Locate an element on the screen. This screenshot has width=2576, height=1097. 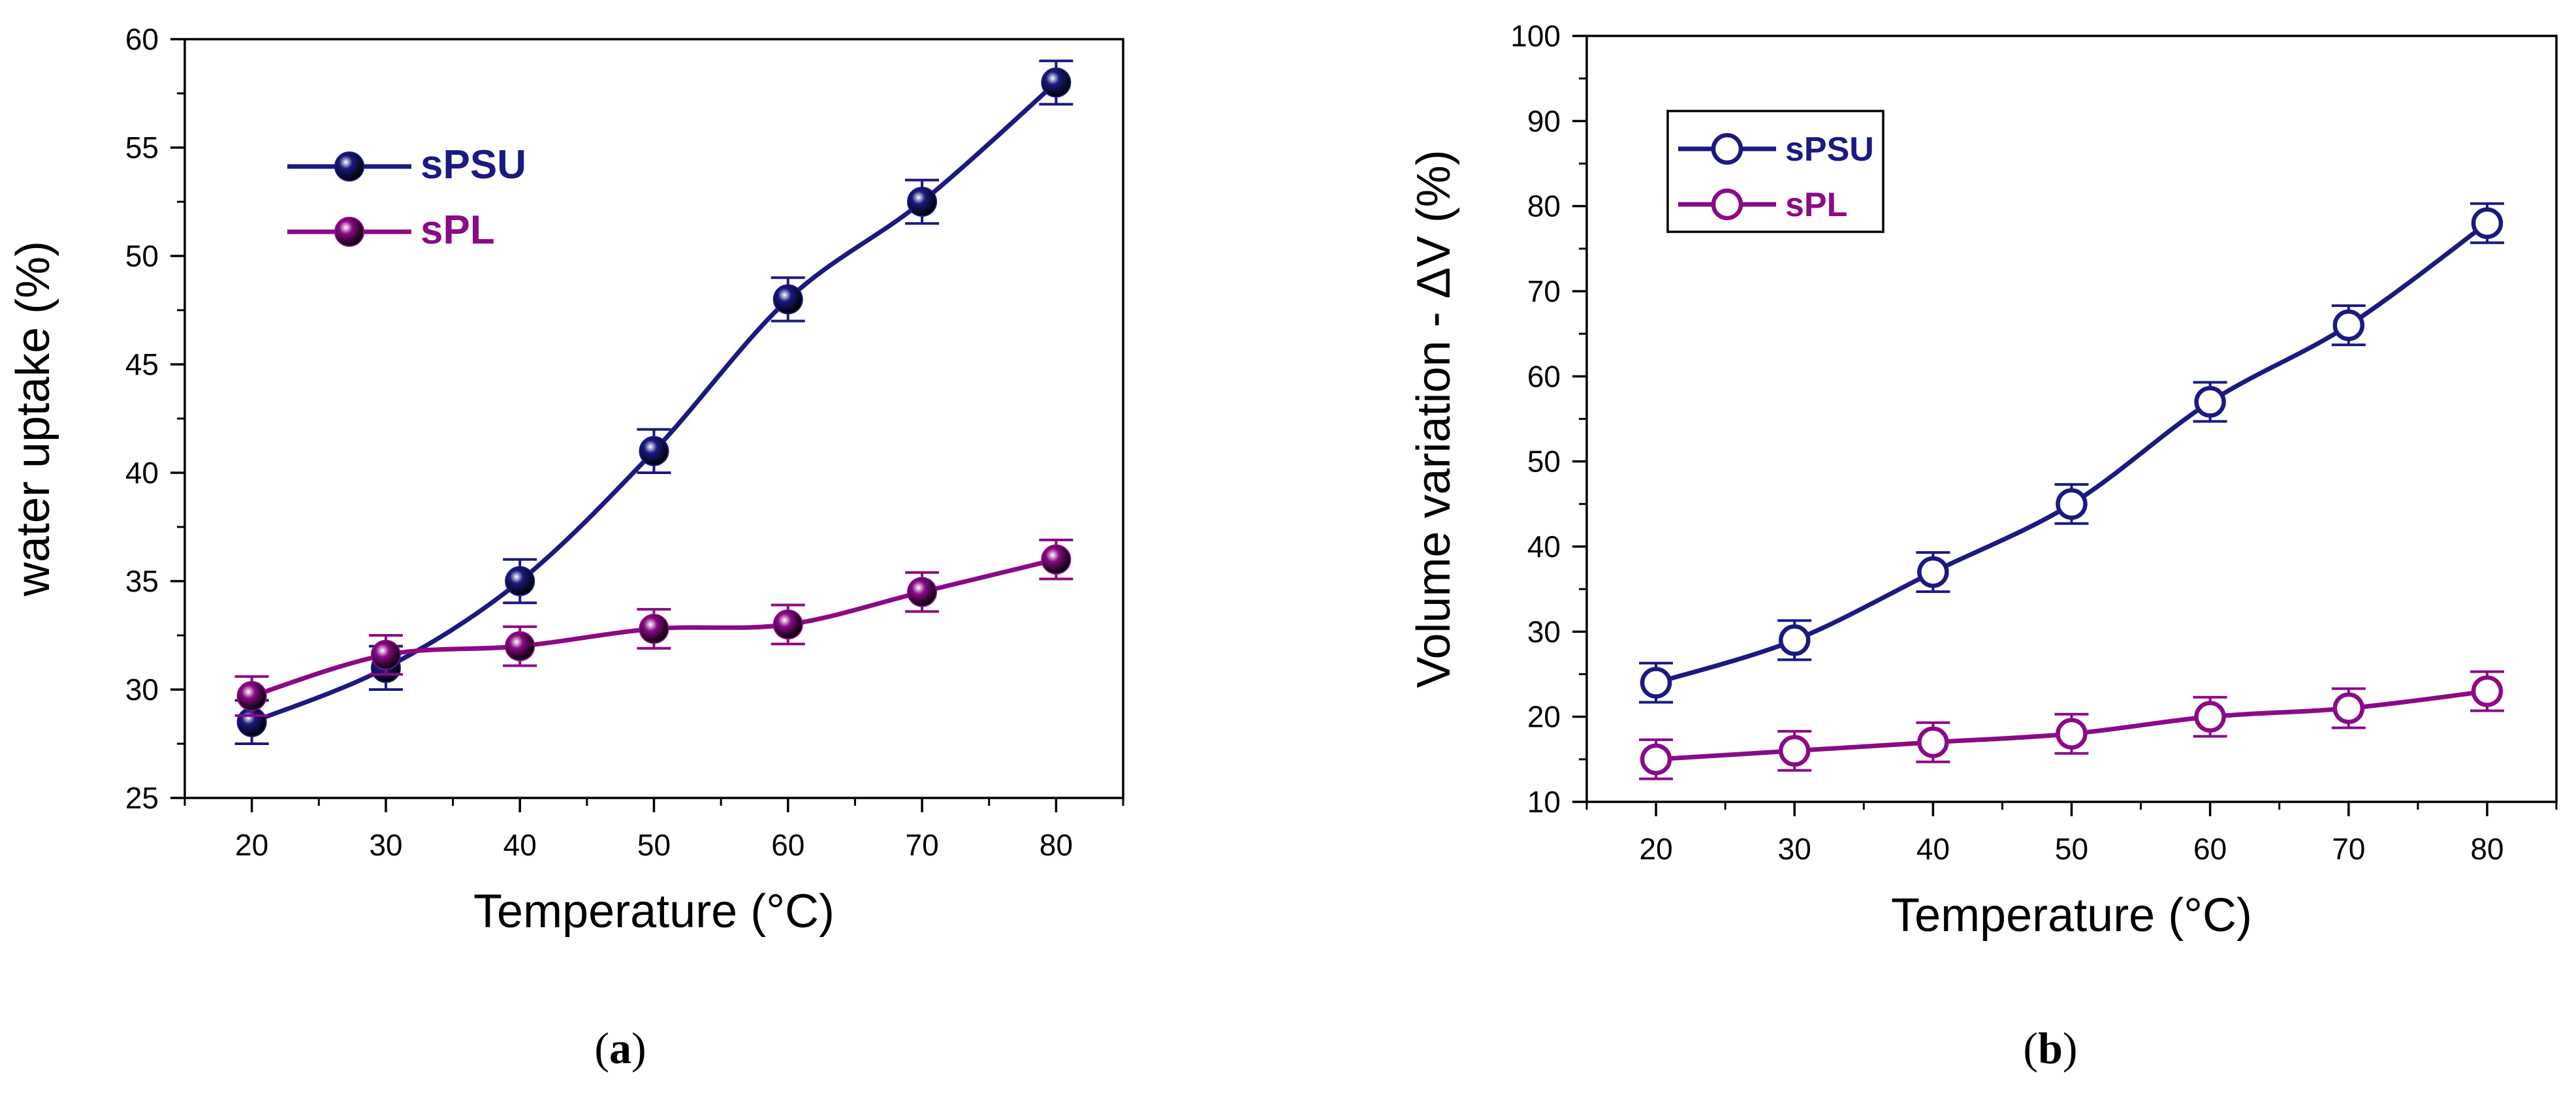
y-tick-label: 45 is located at coordinates (142, 364).